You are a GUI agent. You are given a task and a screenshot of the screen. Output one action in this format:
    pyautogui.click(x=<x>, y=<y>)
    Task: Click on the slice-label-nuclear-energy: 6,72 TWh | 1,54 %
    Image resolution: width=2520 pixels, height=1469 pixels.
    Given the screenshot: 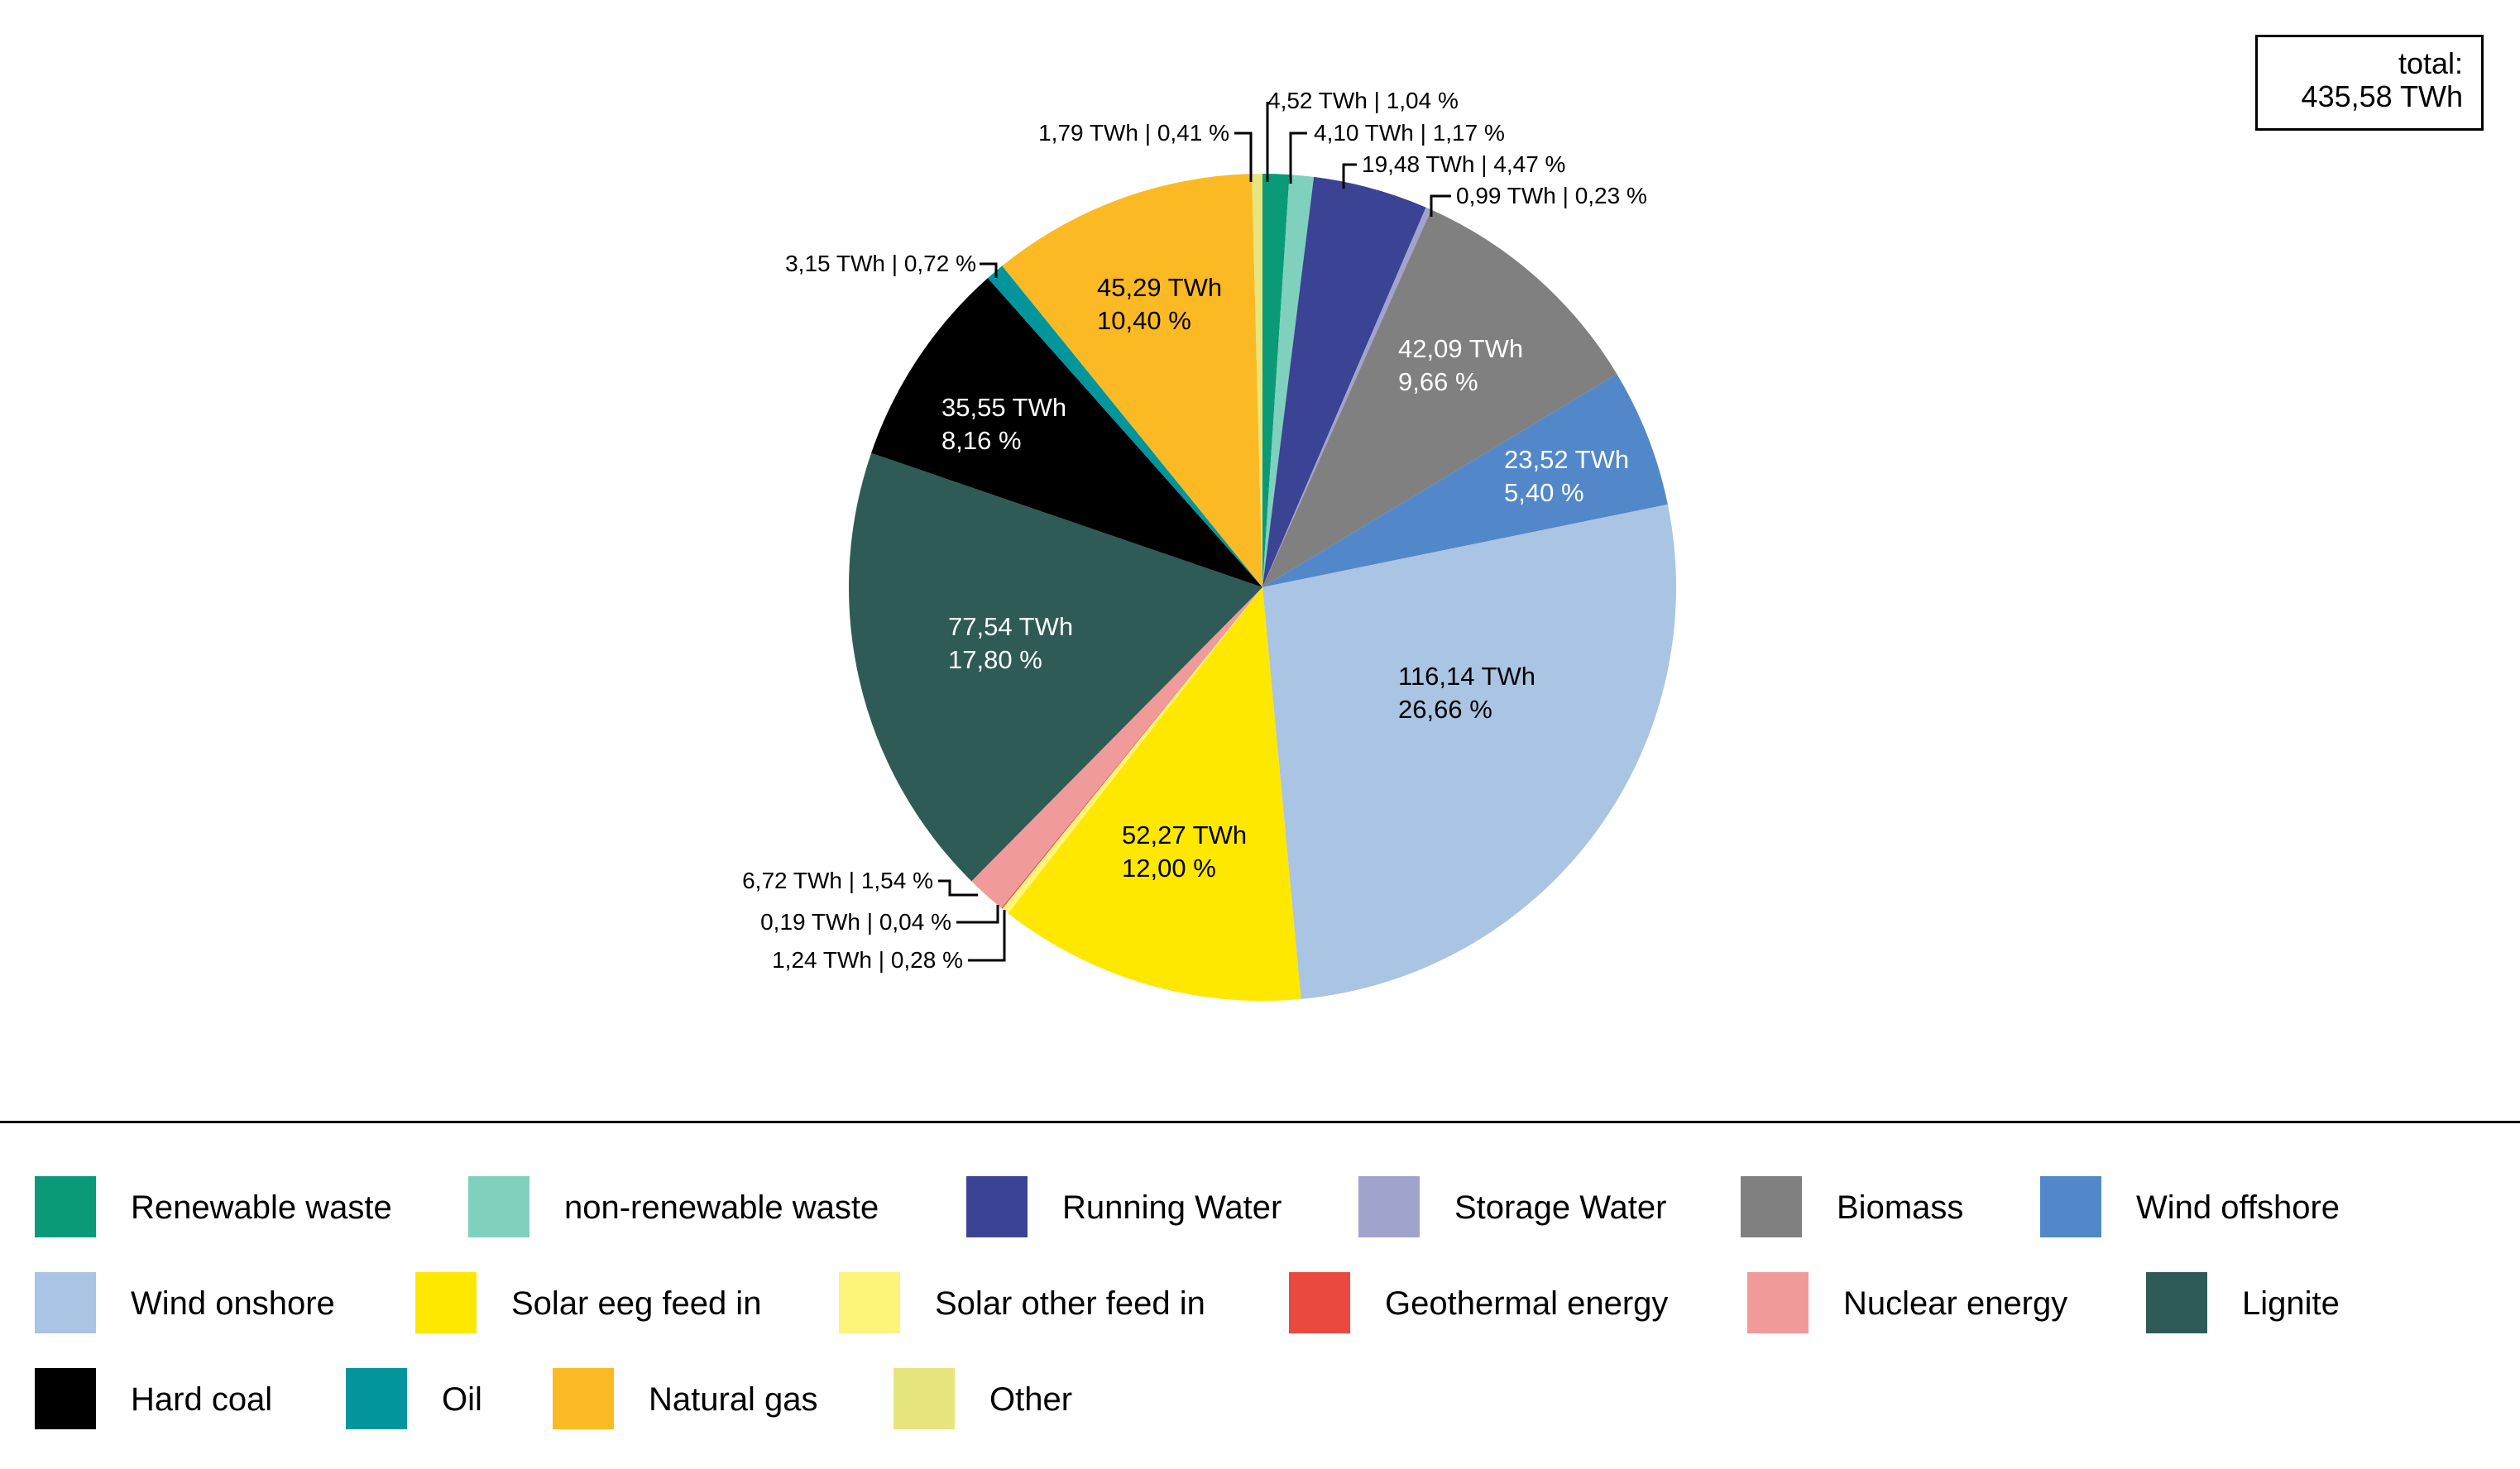 What is the action you would take?
    pyautogui.click(x=837, y=880)
    